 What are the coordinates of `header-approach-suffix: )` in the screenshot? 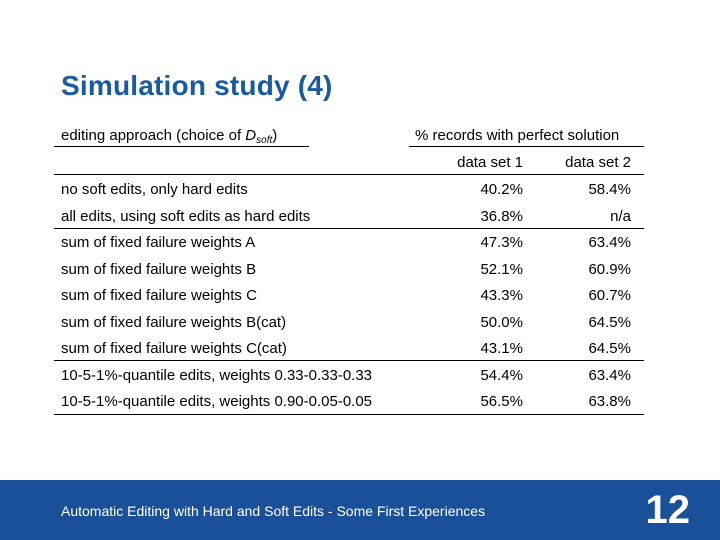 It's located at (275, 135).